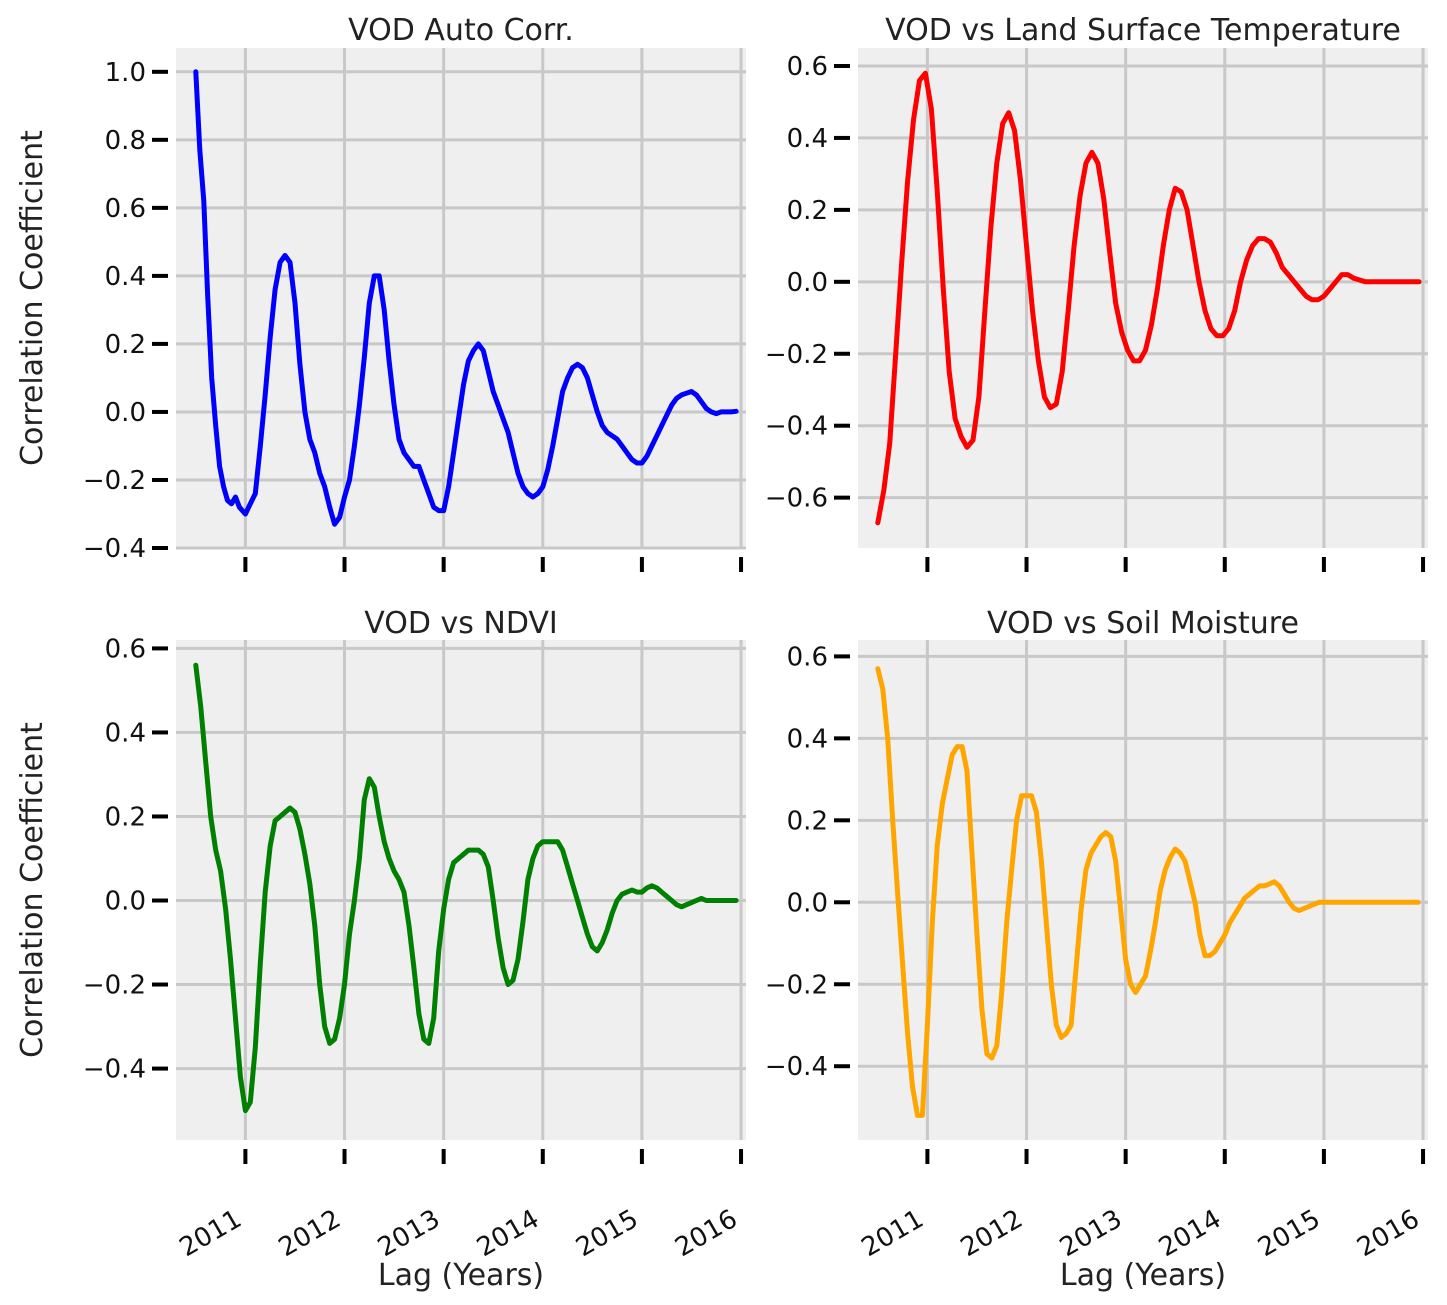 The image size is (1447, 1305). I want to click on y-tick-label: 0.8, so click(125, 141).